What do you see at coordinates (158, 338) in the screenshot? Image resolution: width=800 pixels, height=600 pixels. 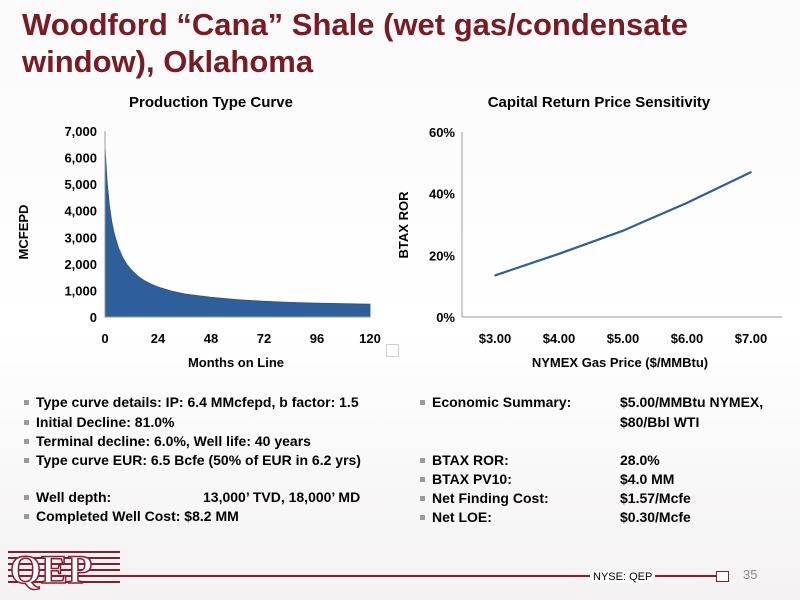 I see `x-tick-label: 24` at bounding box center [158, 338].